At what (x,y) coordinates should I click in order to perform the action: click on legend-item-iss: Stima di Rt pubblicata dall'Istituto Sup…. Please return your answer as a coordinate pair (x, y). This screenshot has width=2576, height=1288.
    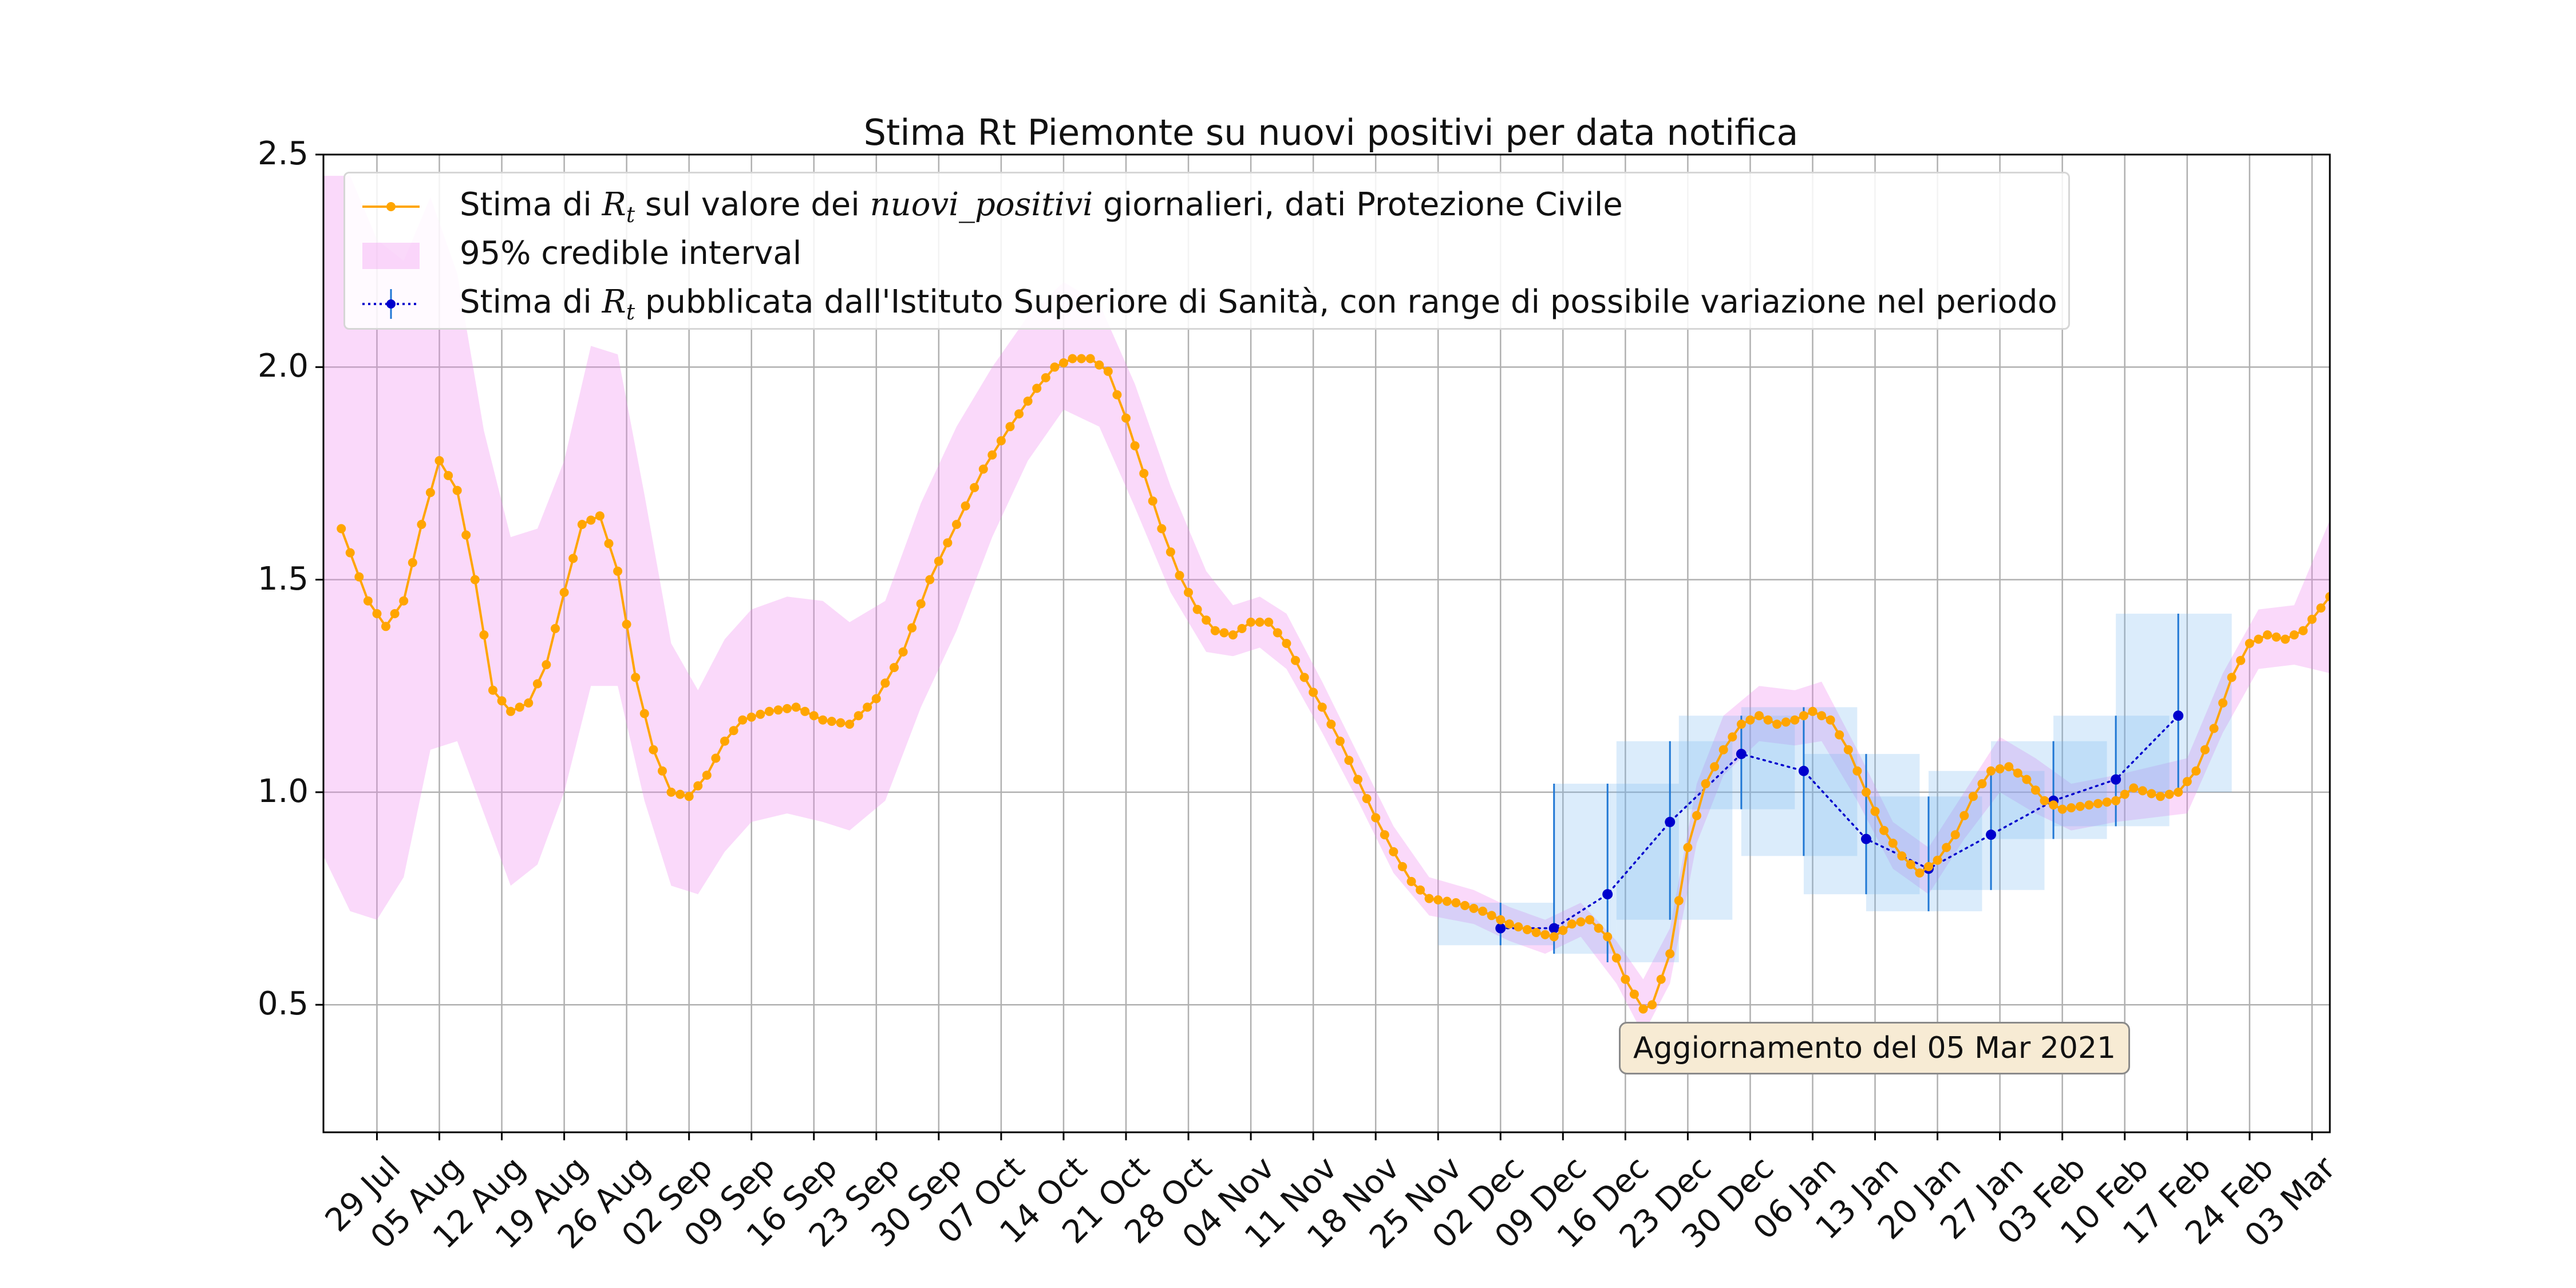
    Looking at the image, I should click on (1210, 304).